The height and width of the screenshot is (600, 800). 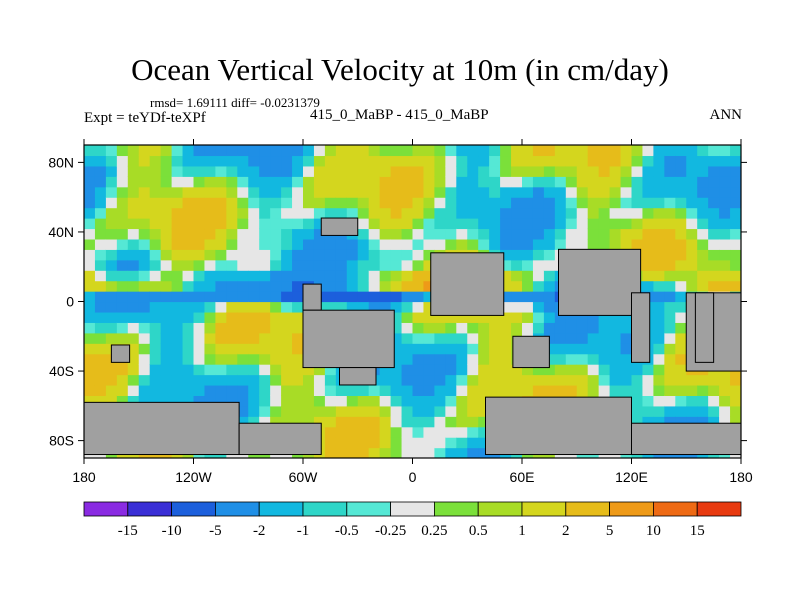 I want to click on colorbar-box, so click(x=675, y=509).